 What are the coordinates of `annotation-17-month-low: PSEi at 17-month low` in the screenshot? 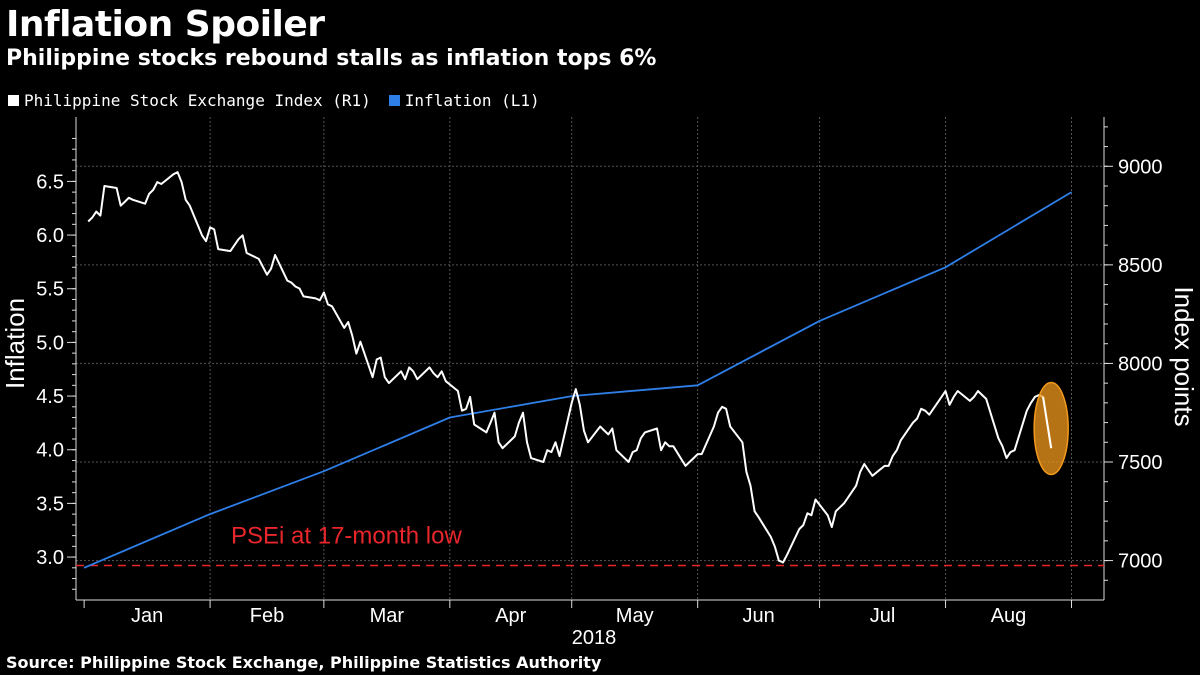 It's located at (346, 536).